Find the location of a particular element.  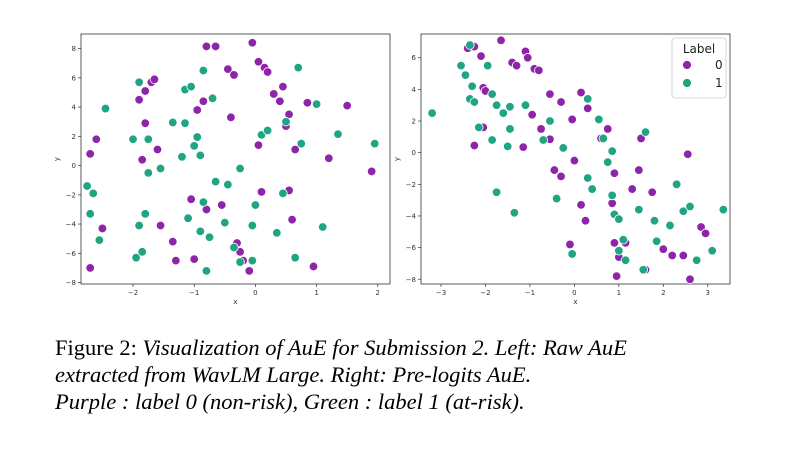

right-y-tick-label: 0 is located at coordinates (414, 153).